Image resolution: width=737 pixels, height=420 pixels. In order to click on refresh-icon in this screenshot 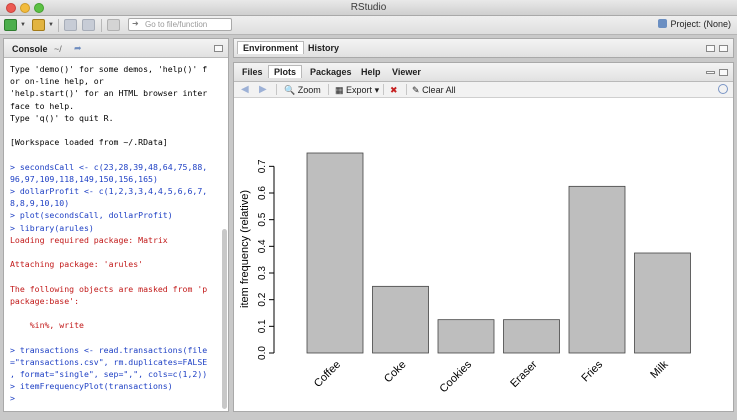, I will do `click(723, 89)`.